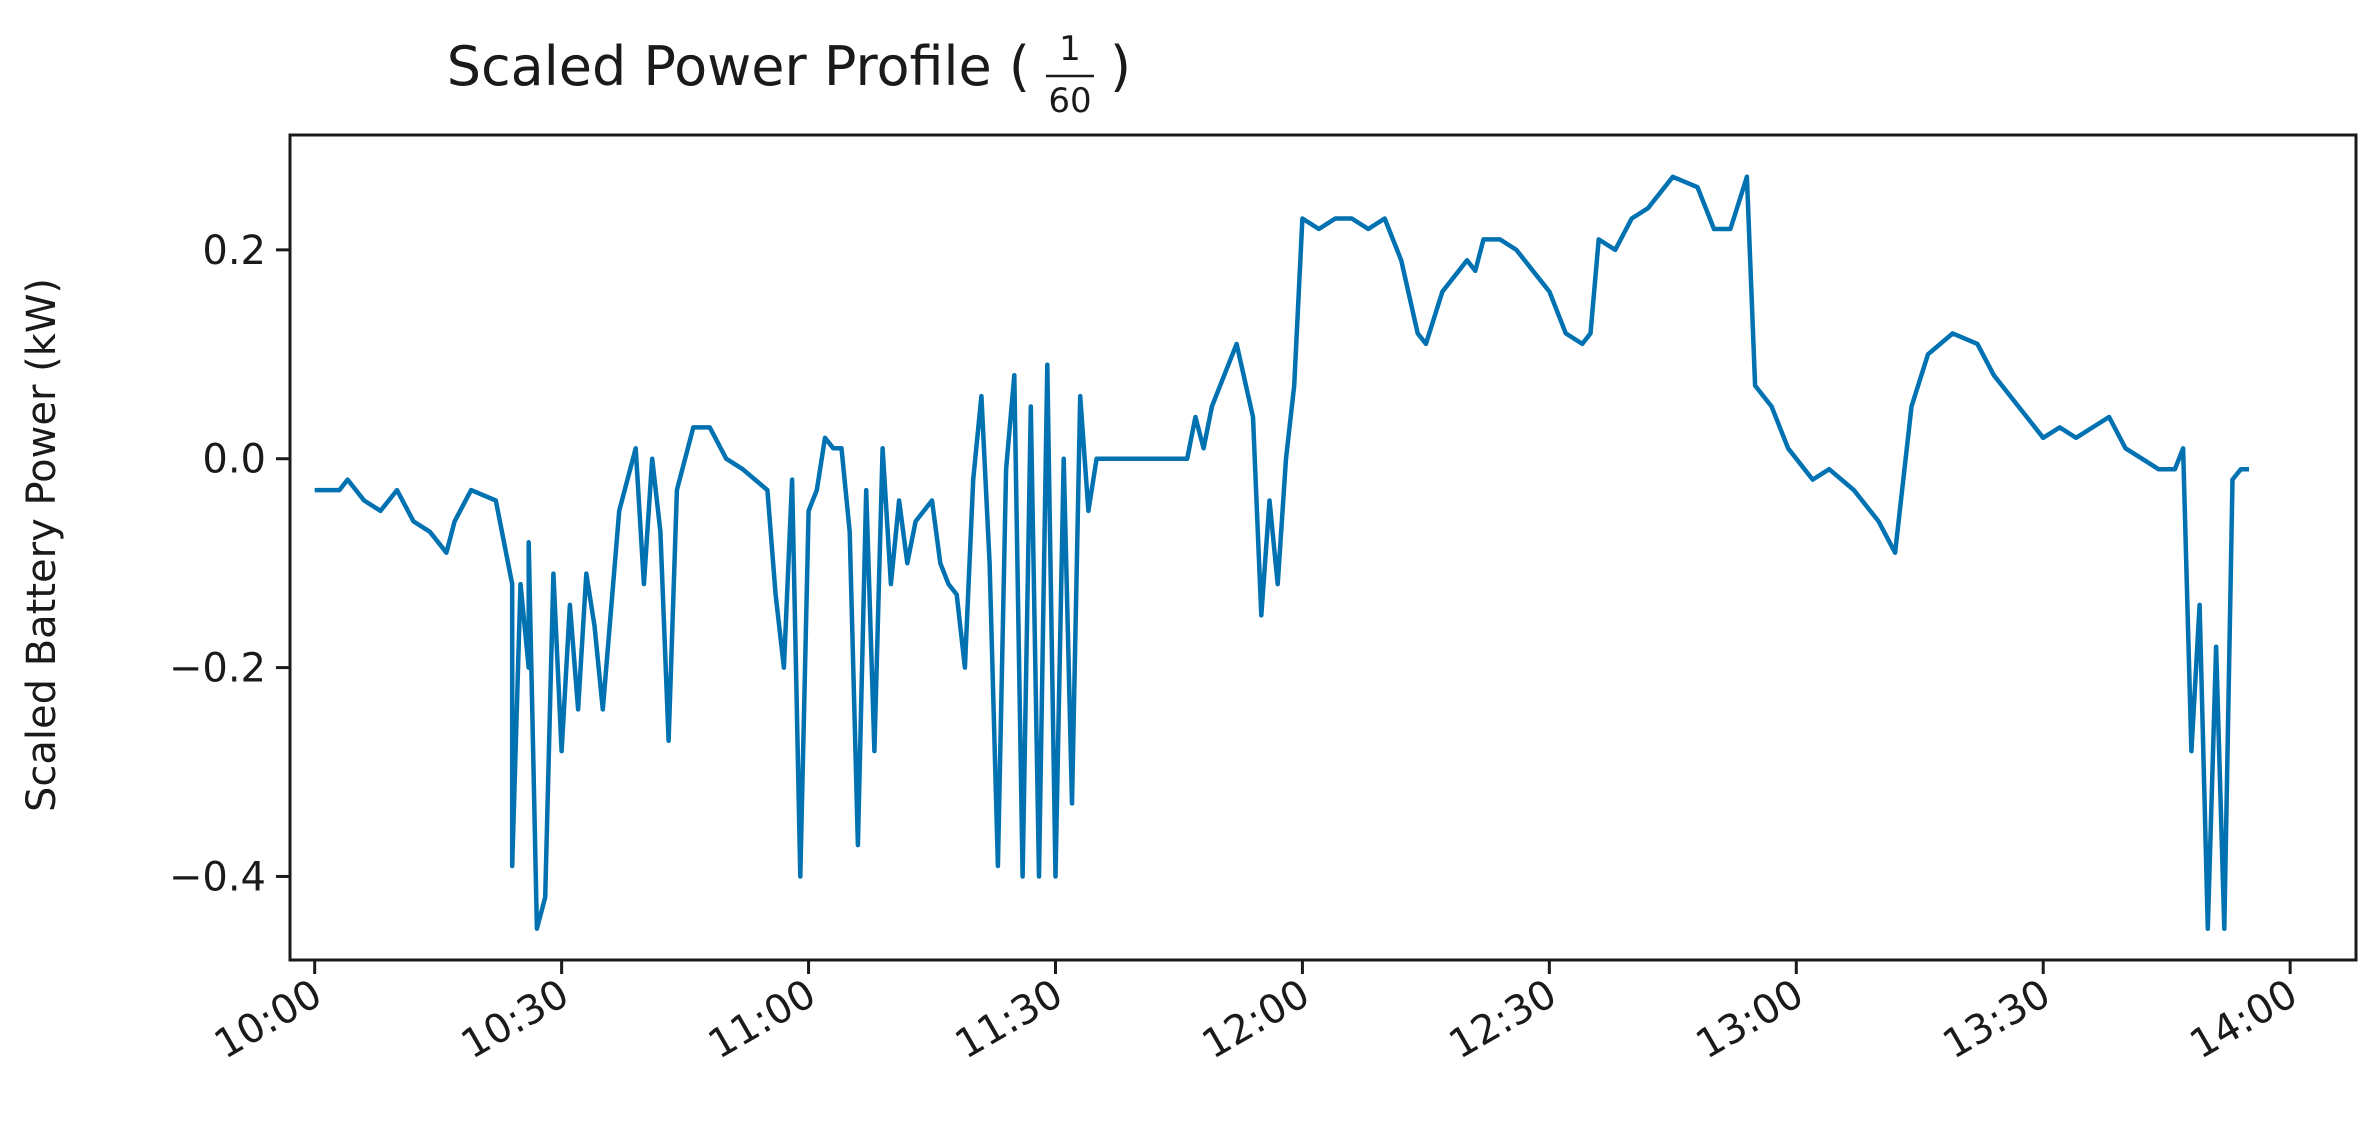 The width and height of the screenshot is (2371, 1148). I want to click on y-tick-label: −0.4, so click(217, 877).